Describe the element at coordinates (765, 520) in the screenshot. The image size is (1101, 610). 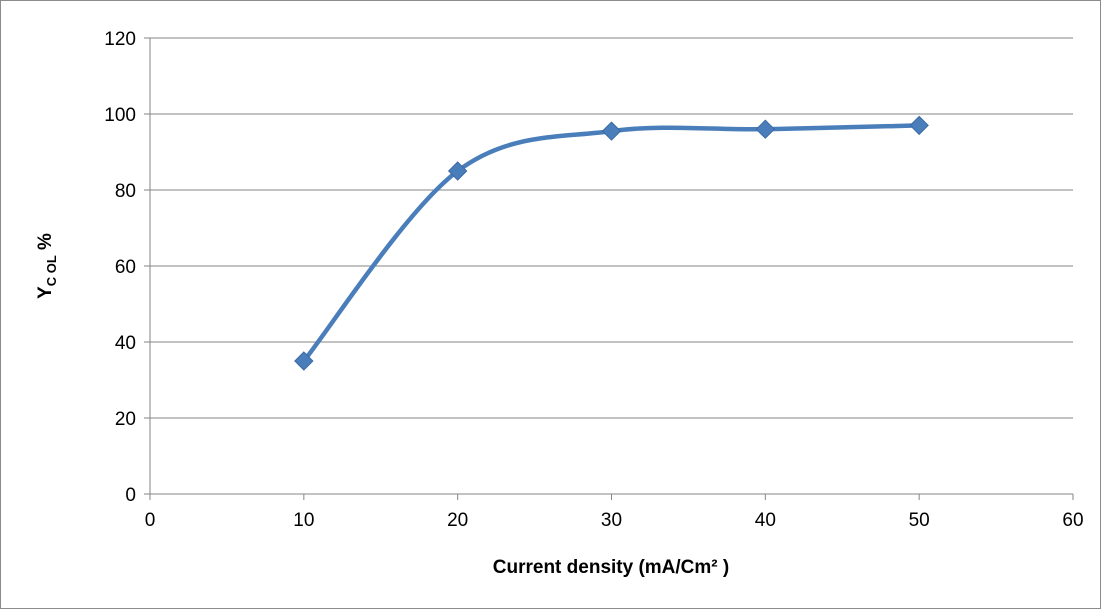
I see `x-tick-label-40: 40` at that location.